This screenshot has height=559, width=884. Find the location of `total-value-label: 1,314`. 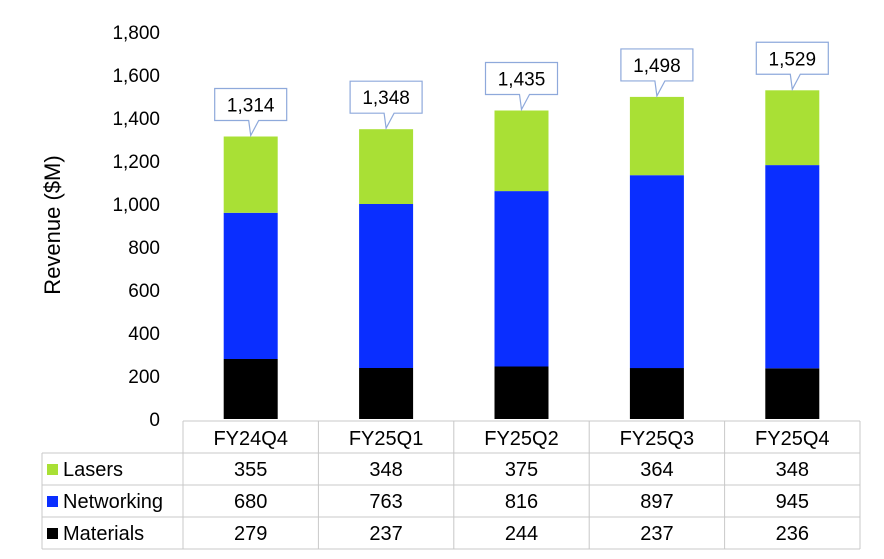

total-value-label: 1,314 is located at coordinates (251, 105).